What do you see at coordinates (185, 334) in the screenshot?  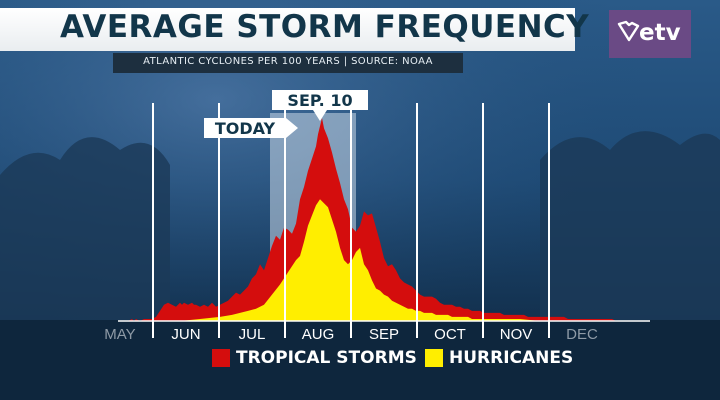 I see `month-label-jun: JUN` at bounding box center [185, 334].